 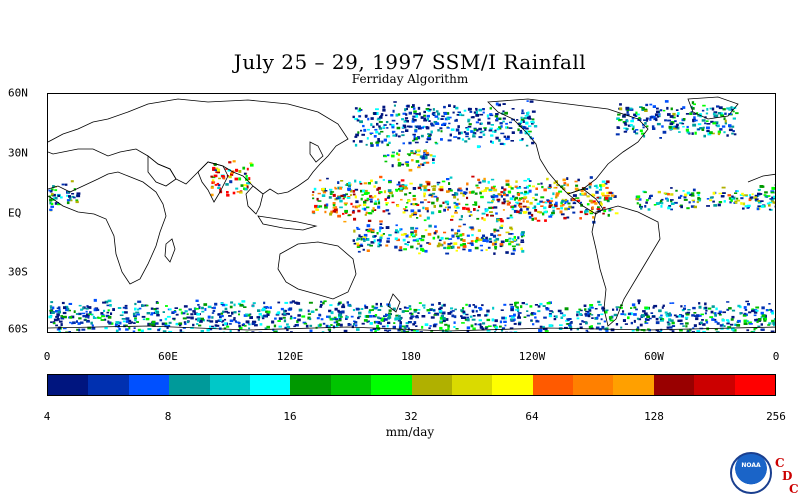 I want to click on south-america-coastline, so click(x=626, y=266).